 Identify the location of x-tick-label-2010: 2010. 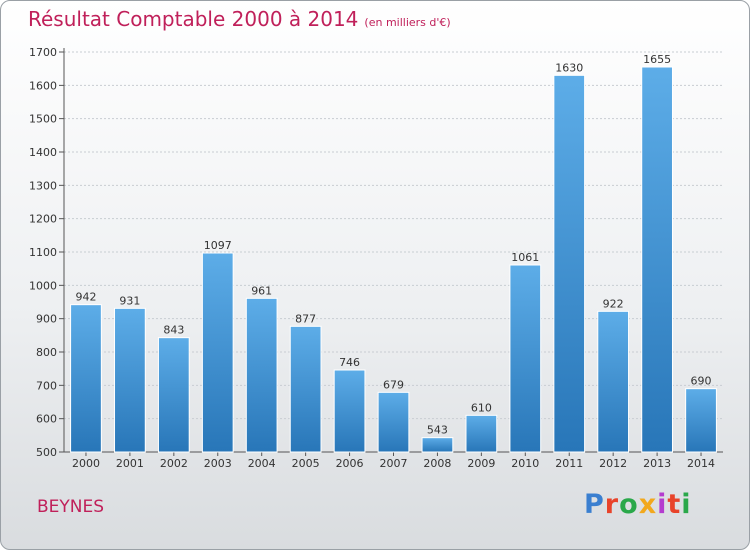
(525, 463).